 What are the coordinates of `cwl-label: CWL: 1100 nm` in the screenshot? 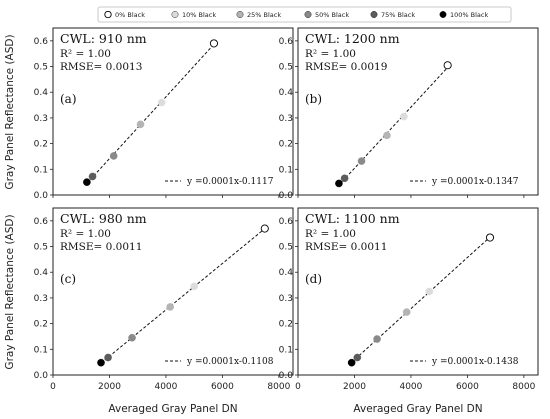 It's located at (352, 218).